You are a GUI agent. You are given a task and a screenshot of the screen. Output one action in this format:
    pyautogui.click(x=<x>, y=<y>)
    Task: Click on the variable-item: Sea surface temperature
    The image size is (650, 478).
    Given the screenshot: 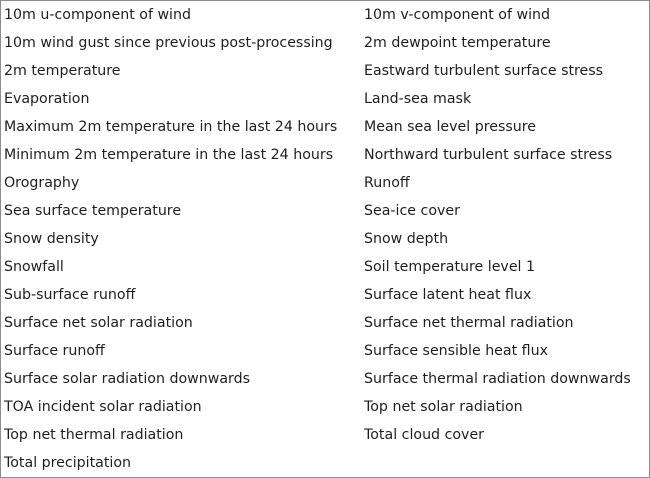 What is the action you would take?
    pyautogui.click(x=93, y=211)
    